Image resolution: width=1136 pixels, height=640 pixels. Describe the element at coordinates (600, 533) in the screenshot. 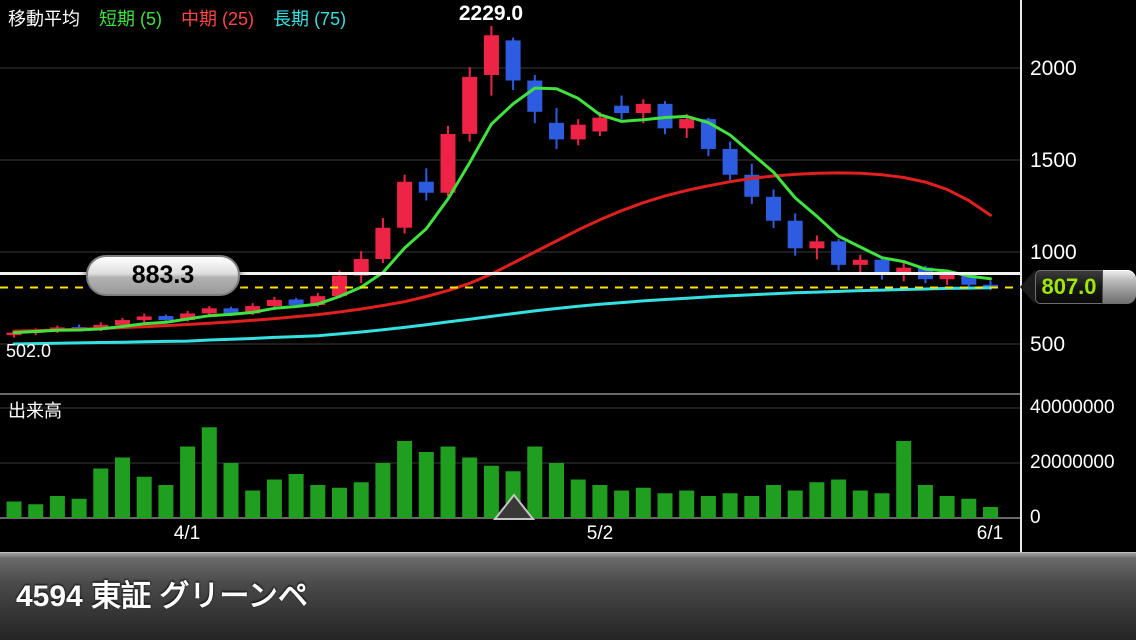

I see `date-axis-tick: 5/2` at that location.